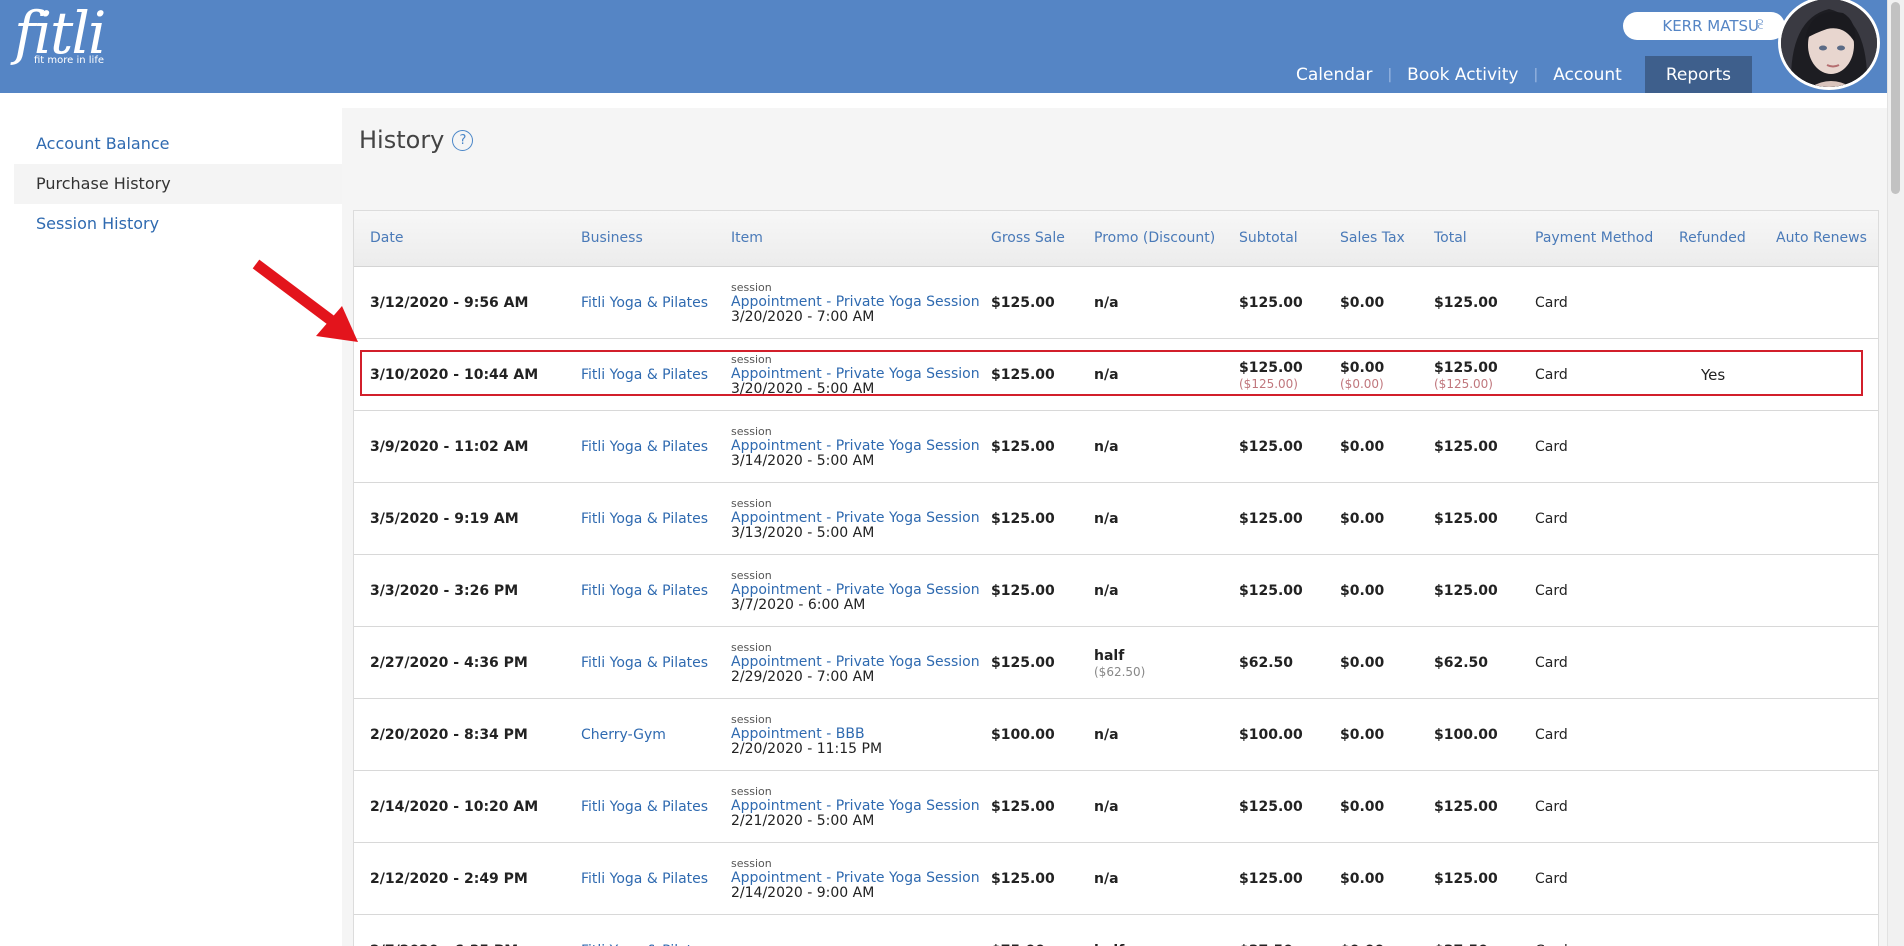  What do you see at coordinates (1450, 238) in the screenshot?
I see `col-total: Total` at bounding box center [1450, 238].